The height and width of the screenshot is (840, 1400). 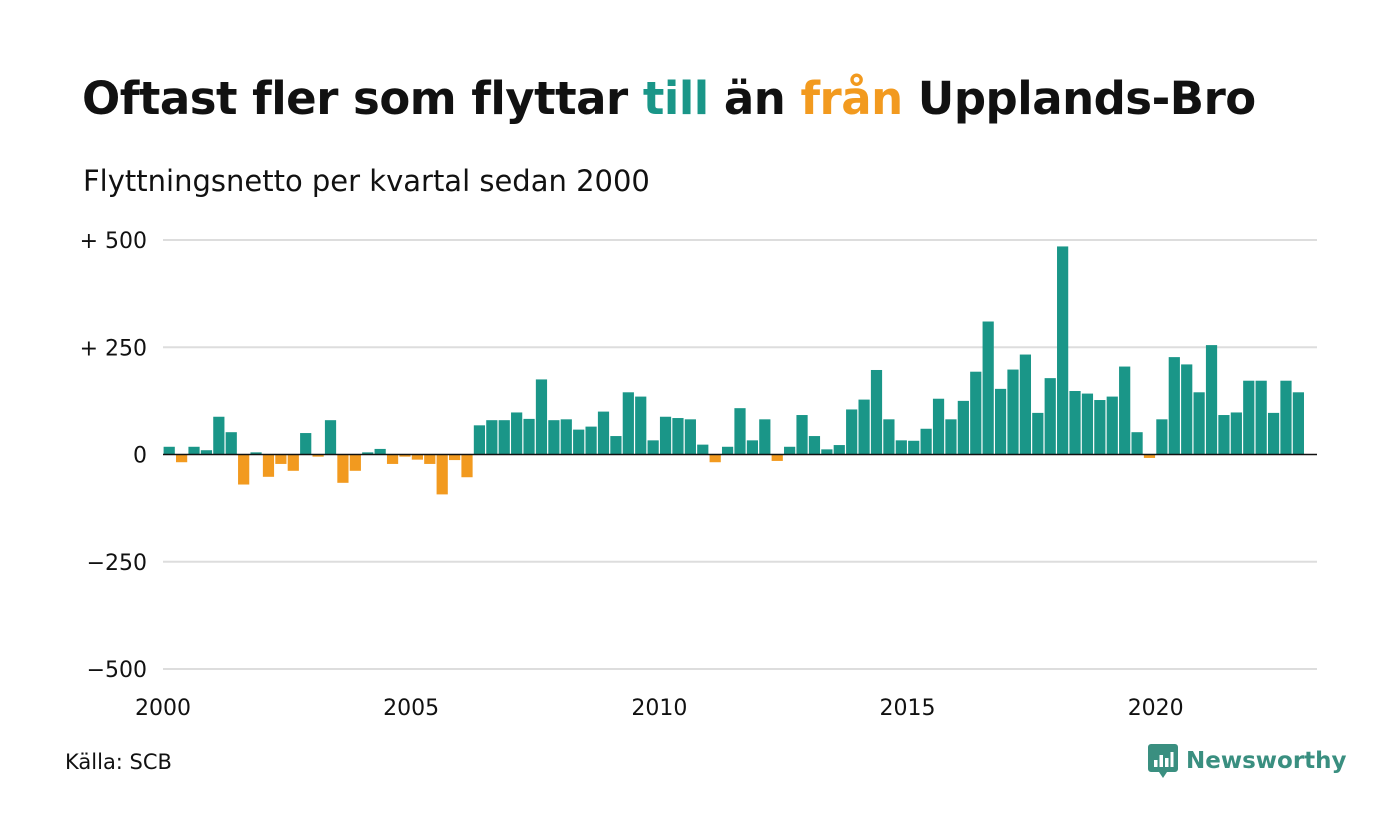 I want to click on title-part-2: än, so click(x=754, y=98).